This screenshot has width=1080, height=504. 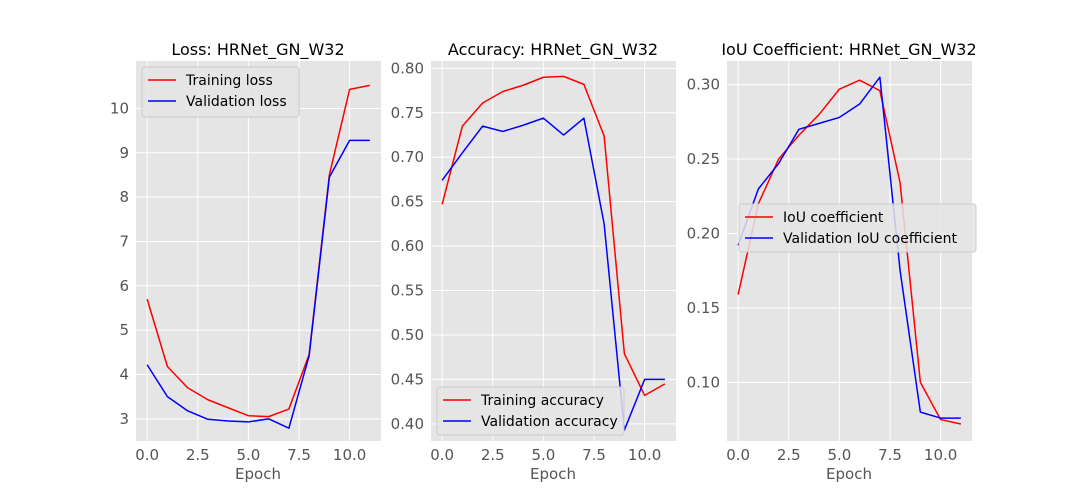 I want to click on accuracy-legend-box, so click(x=530, y=411).